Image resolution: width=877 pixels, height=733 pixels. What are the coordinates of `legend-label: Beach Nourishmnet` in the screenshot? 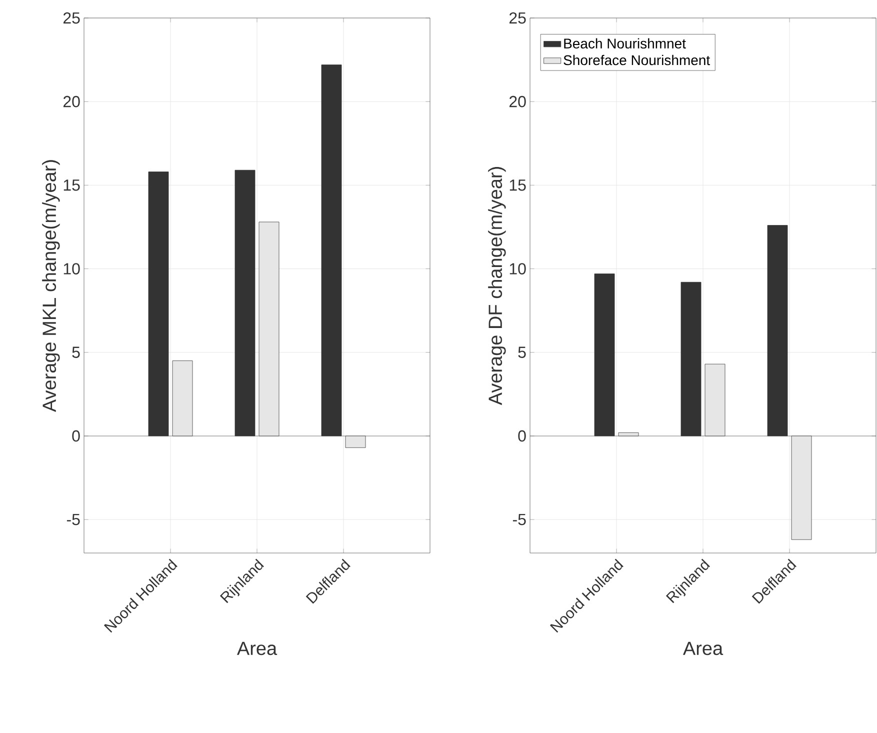 It's located at (625, 43).